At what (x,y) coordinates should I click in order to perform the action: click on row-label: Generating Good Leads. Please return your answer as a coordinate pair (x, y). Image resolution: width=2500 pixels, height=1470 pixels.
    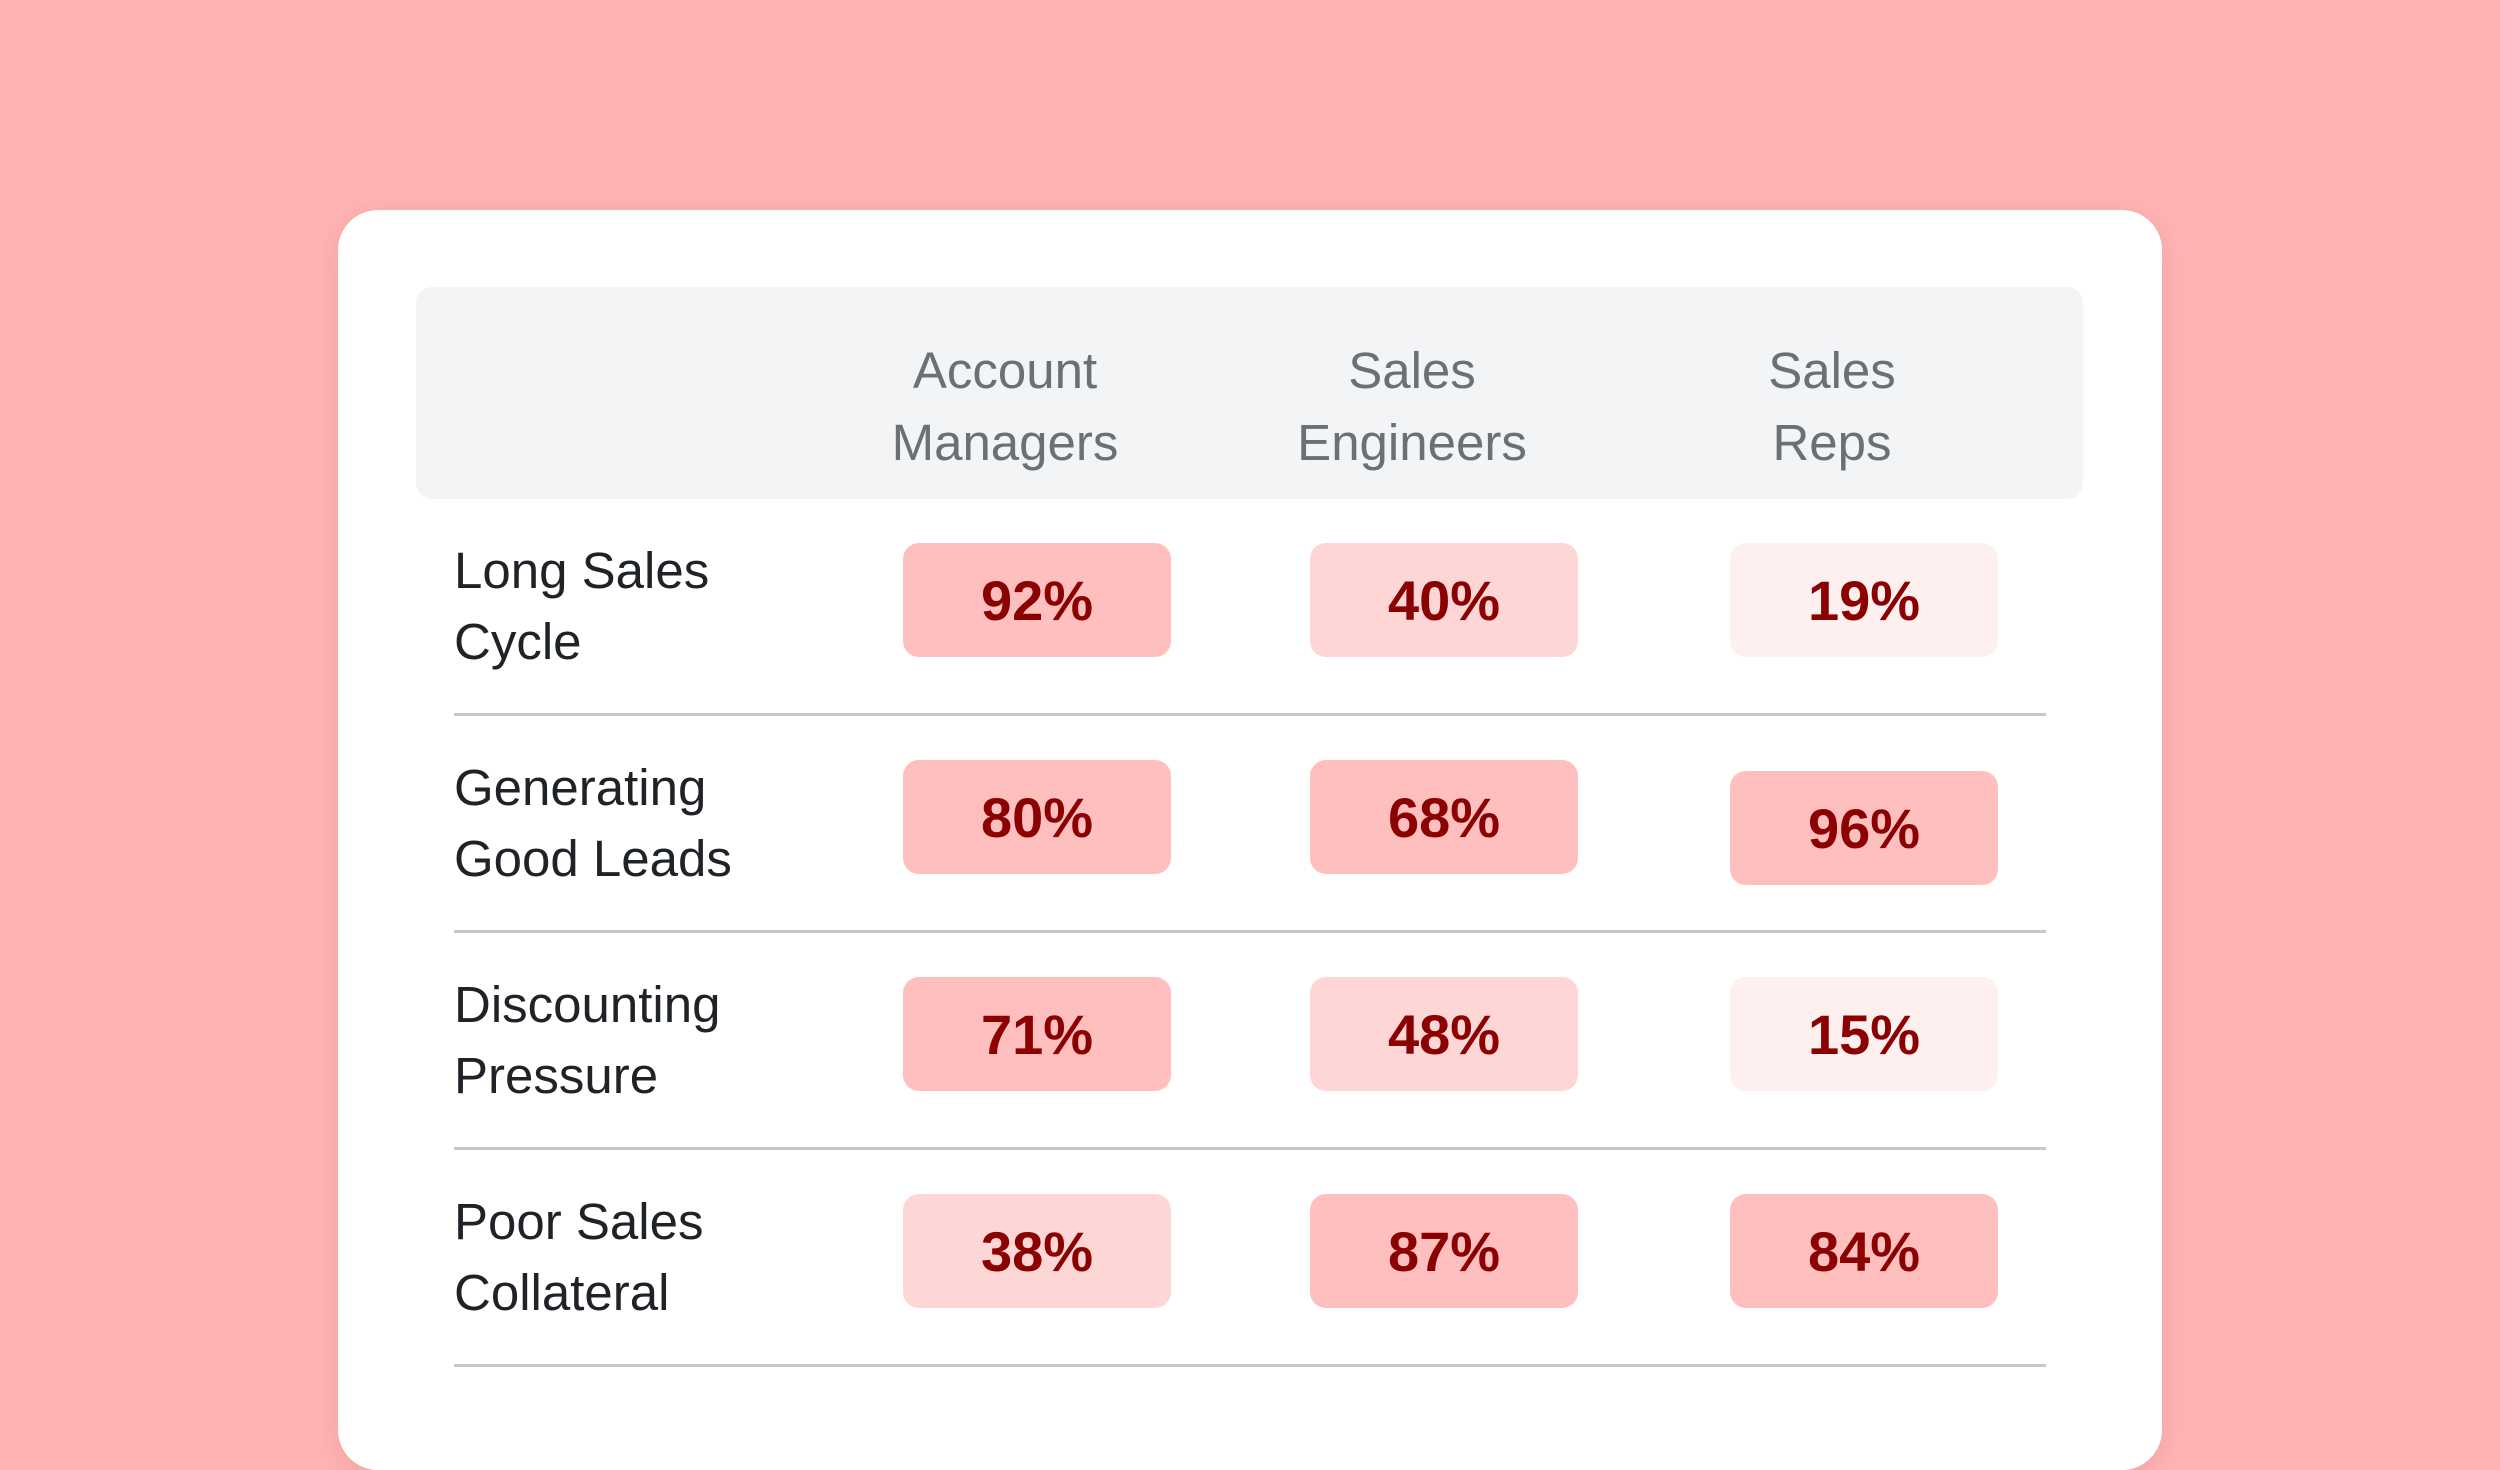
    Looking at the image, I should click on (593, 823).